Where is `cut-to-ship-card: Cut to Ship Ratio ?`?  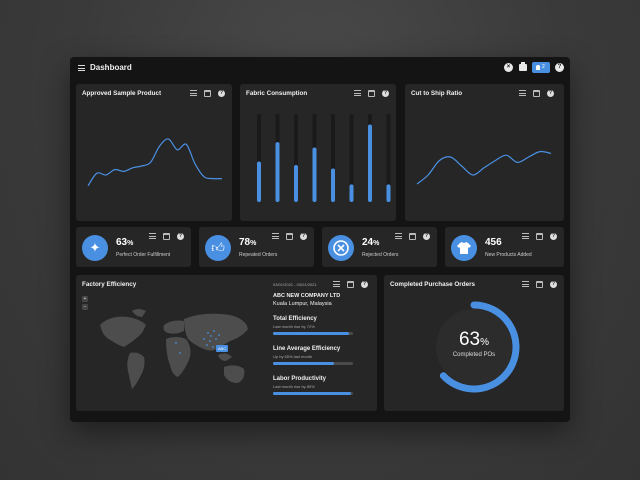
cut-to-ship-card: Cut to Ship Ratio ? is located at coordinates (484, 152).